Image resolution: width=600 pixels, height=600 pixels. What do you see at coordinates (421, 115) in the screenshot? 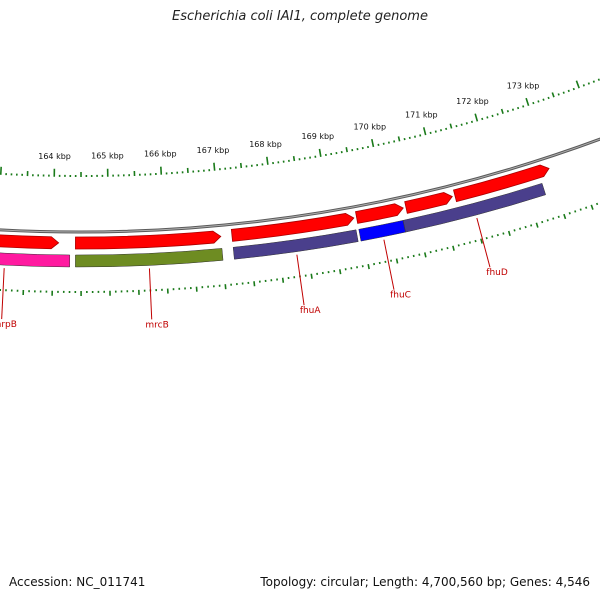
I see `kbp-label: 171 kbp` at bounding box center [421, 115].